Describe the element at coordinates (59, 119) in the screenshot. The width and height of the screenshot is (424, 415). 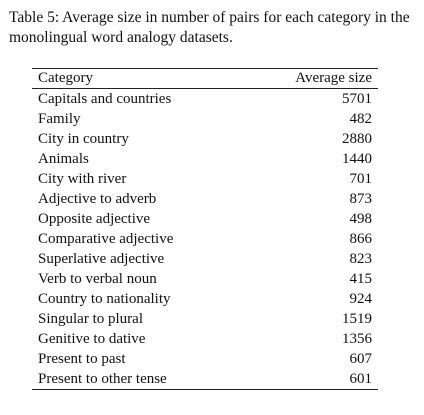
I see `category-cell: Family` at that location.